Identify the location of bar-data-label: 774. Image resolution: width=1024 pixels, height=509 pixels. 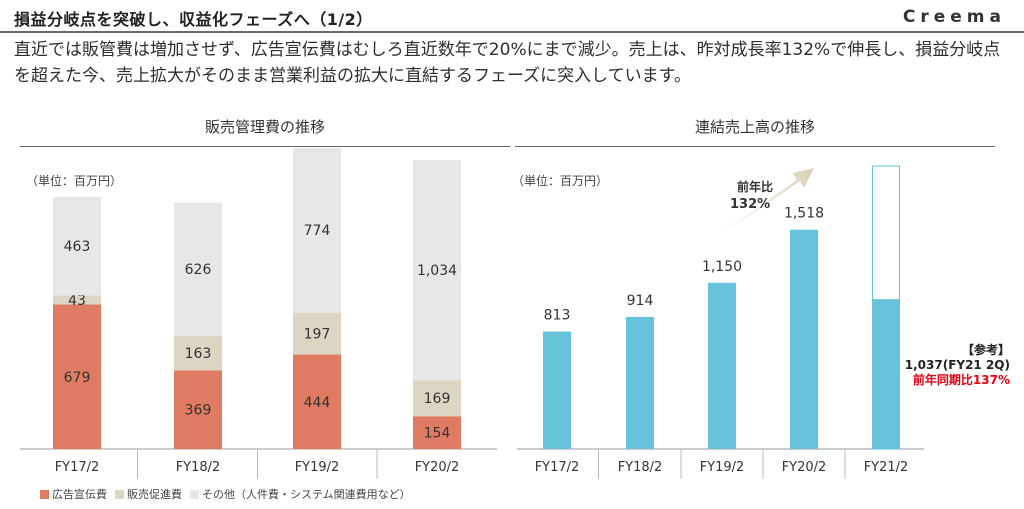
(317, 231).